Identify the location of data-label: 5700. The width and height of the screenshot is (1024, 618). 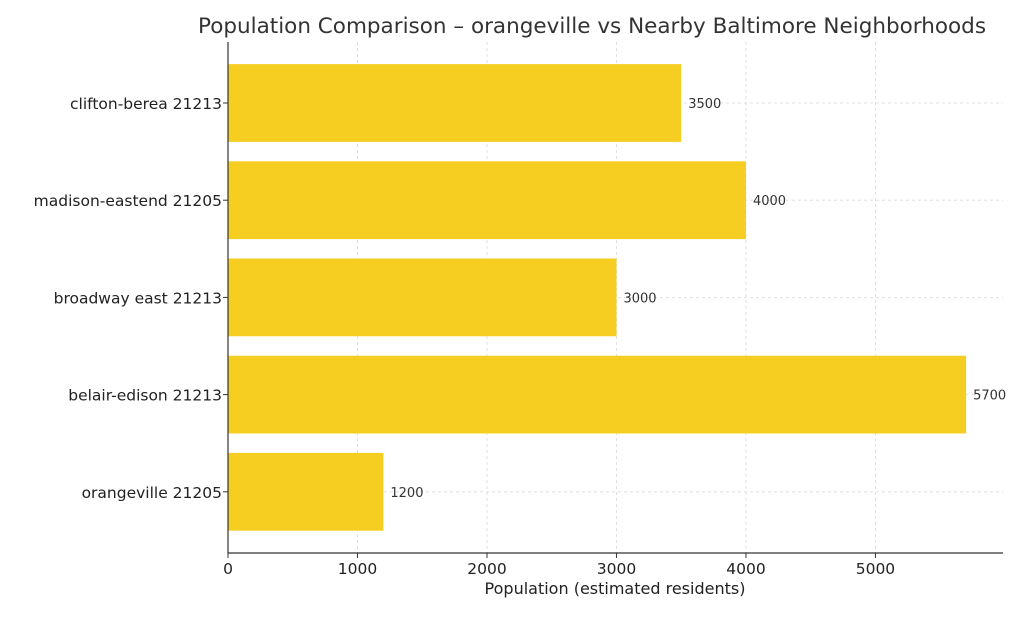
(989, 396).